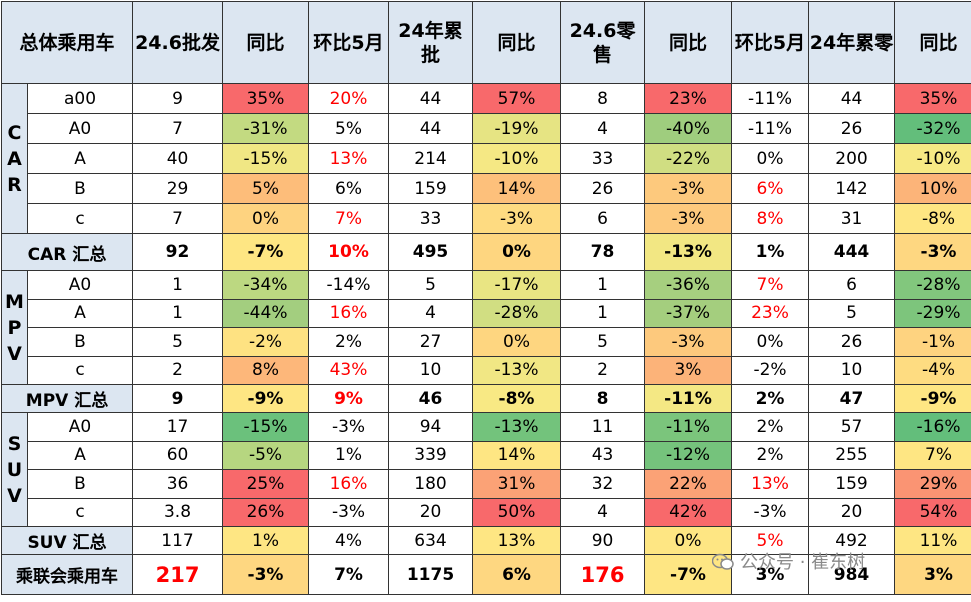 The height and width of the screenshot is (602, 971). Describe the element at coordinates (266, 398) in the screenshot. I see `summary-cell: -9%` at that location.